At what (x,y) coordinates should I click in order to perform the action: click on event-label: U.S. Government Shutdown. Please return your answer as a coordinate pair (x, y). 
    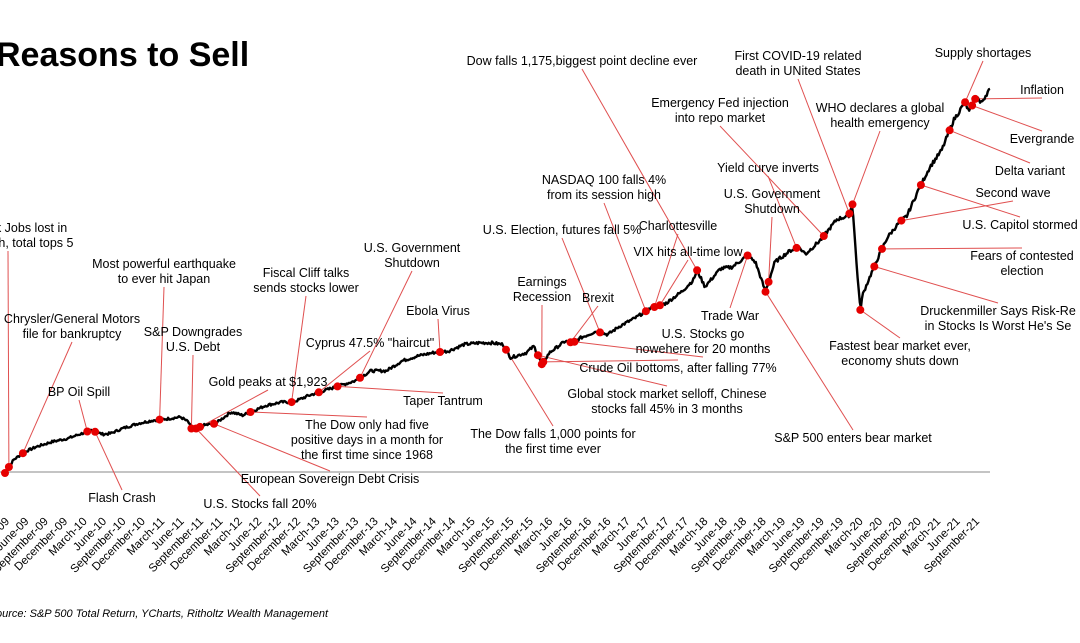
    Looking at the image, I should click on (772, 201).